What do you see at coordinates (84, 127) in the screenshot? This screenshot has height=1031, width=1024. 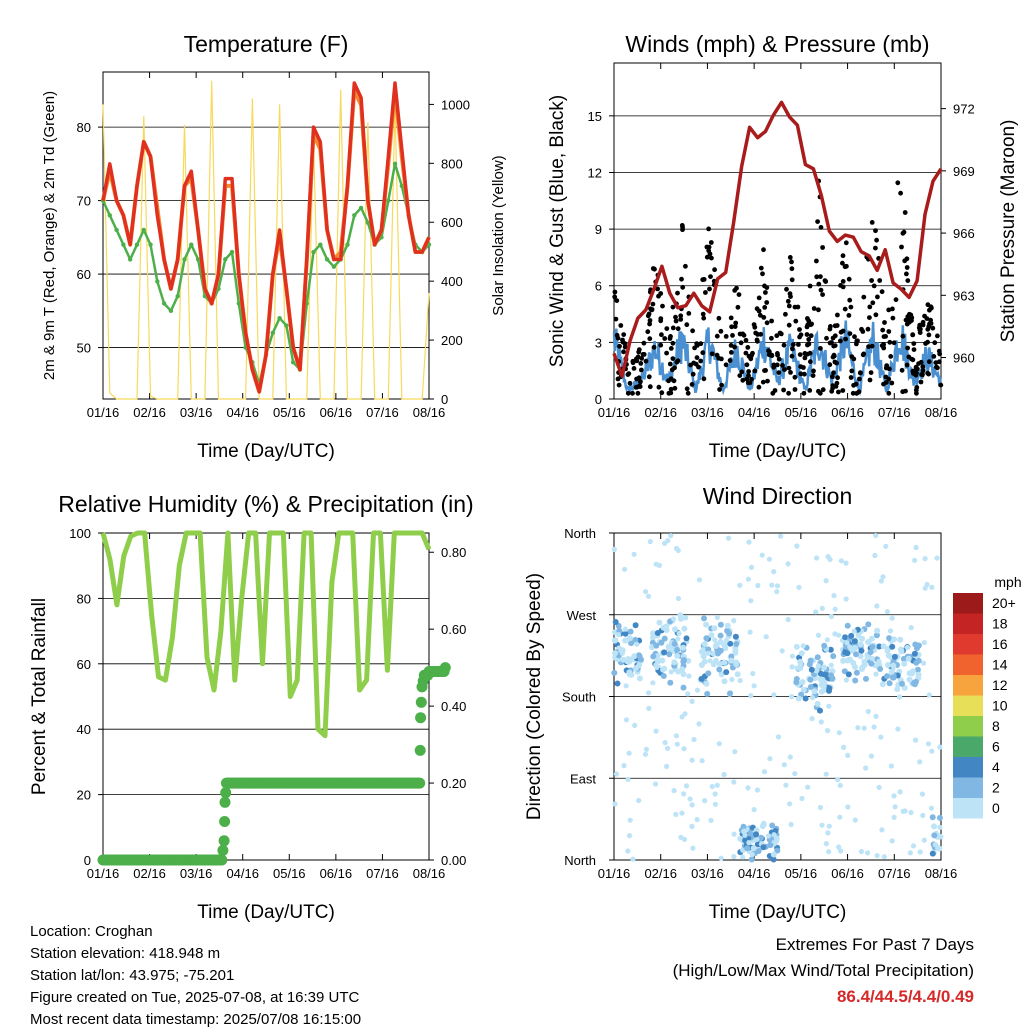 I see `y-tick-label: 80` at bounding box center [84, 127].